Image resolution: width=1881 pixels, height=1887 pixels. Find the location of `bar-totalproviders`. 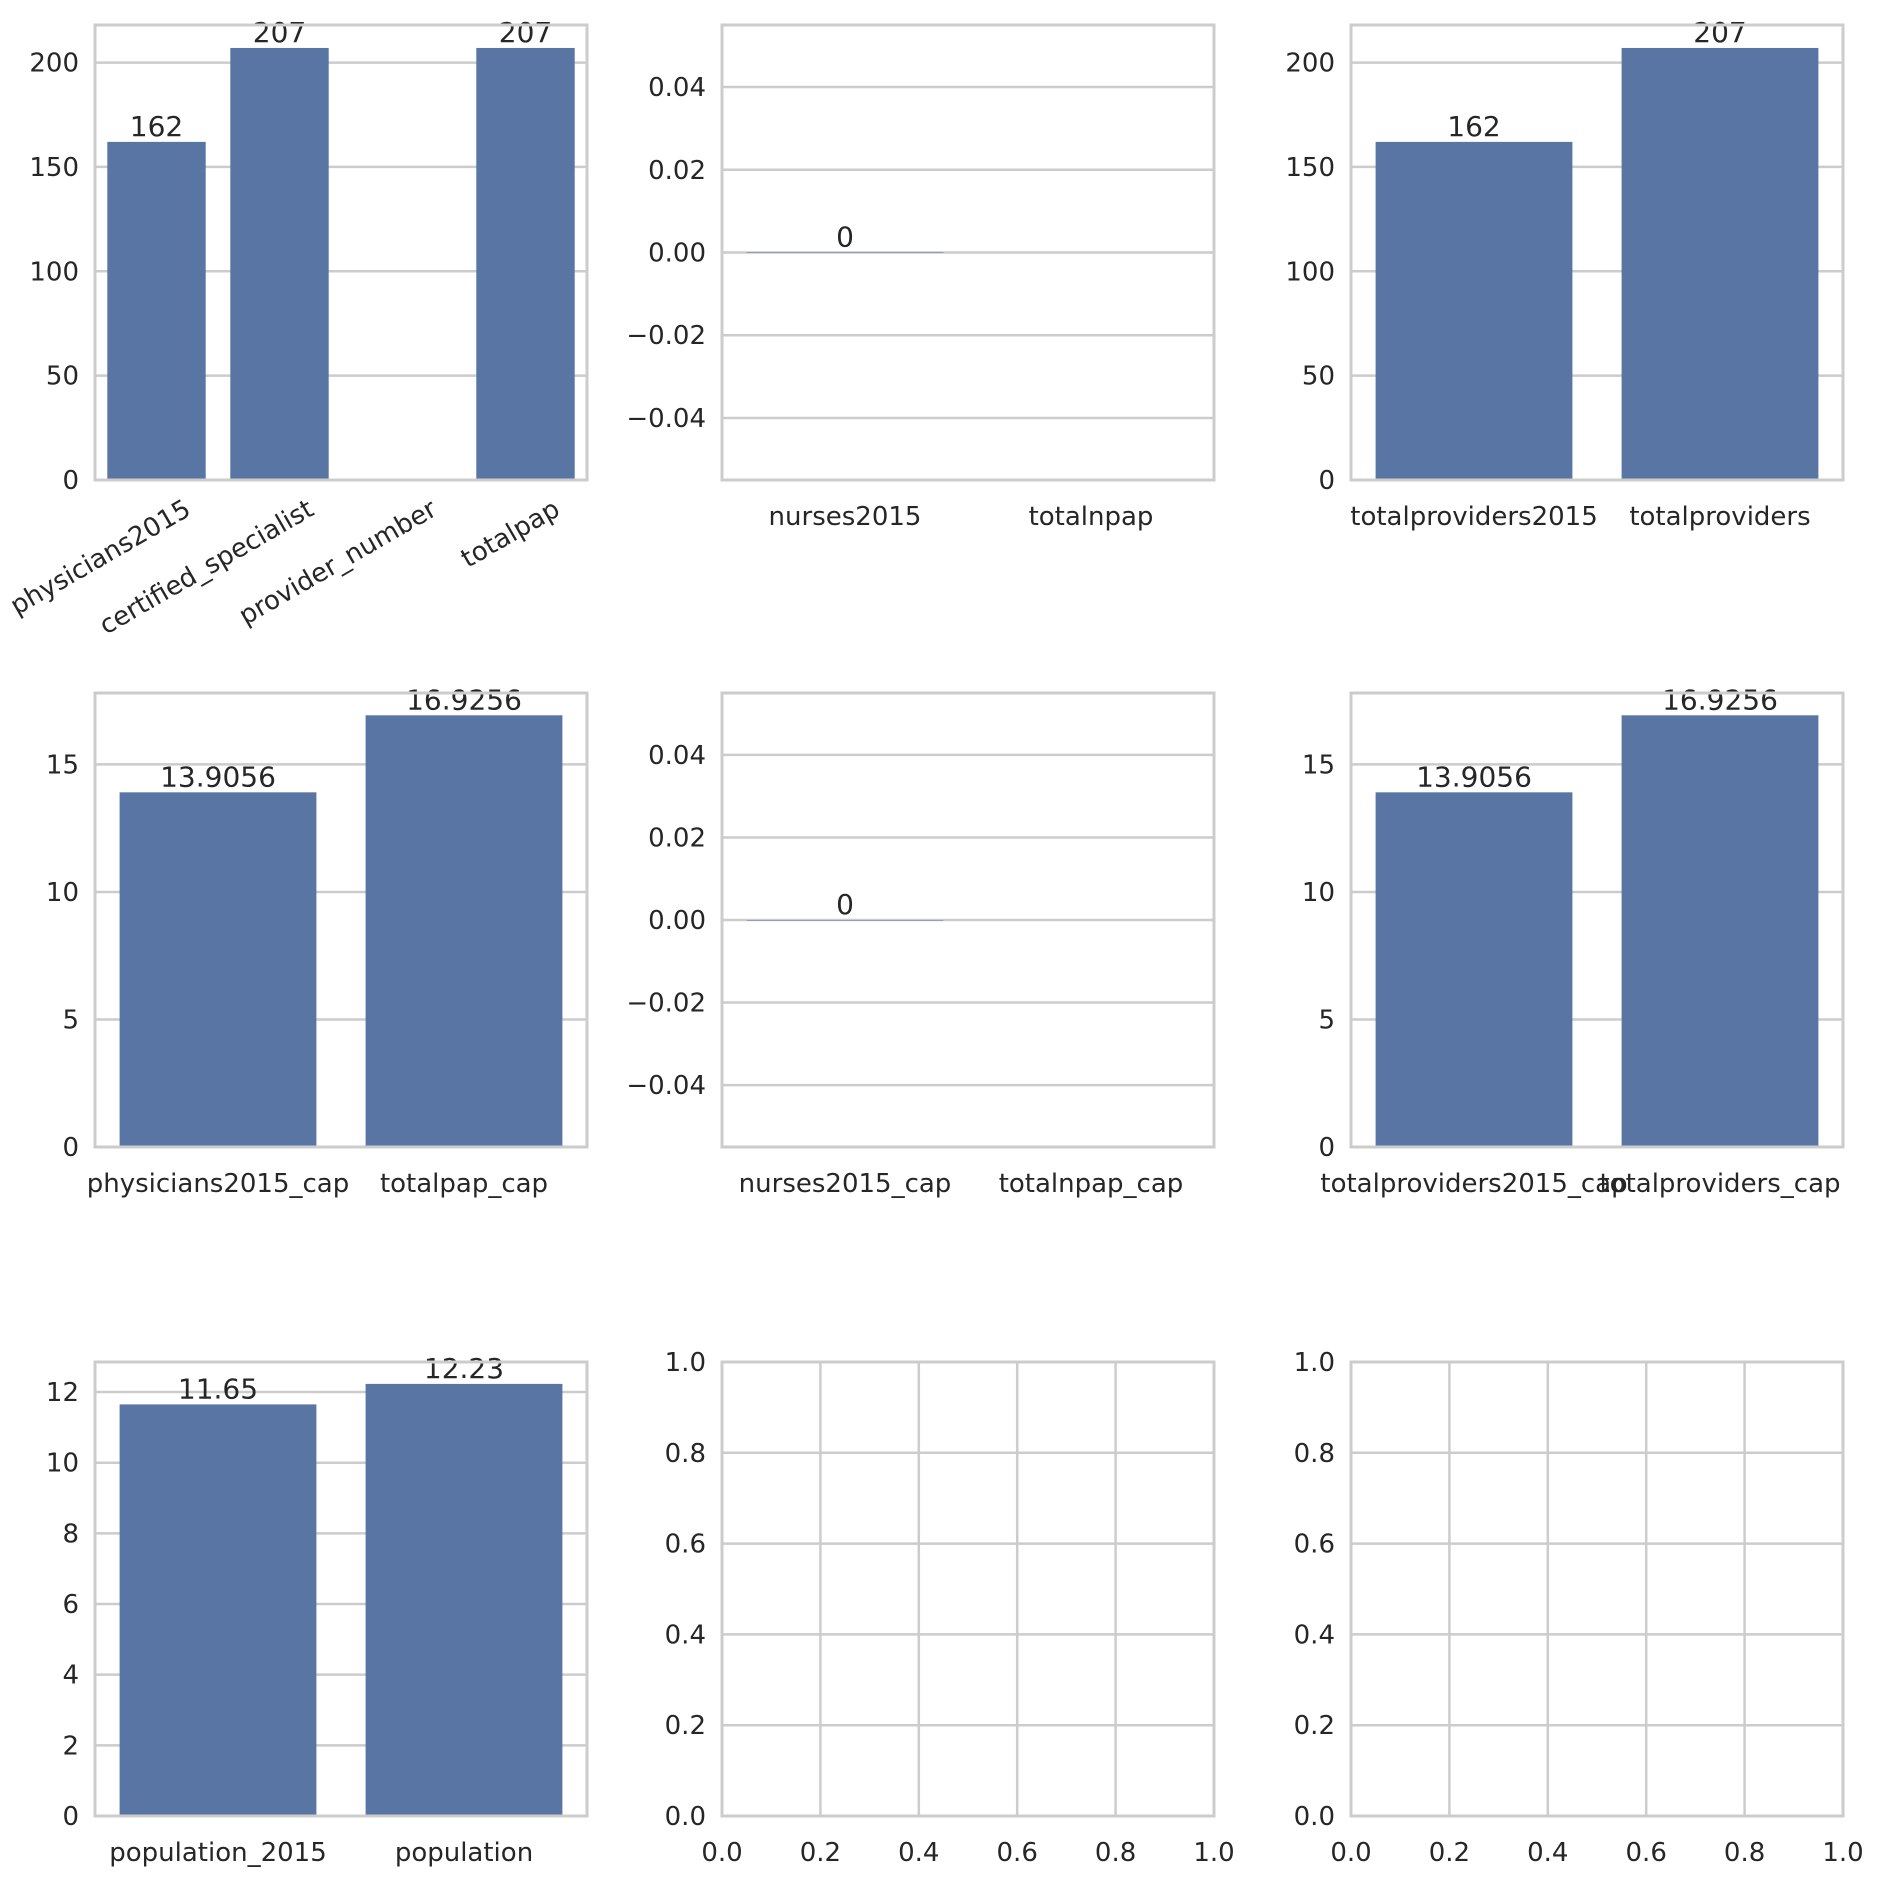

bar-totalproviders is located at coordinates (1720, 264).